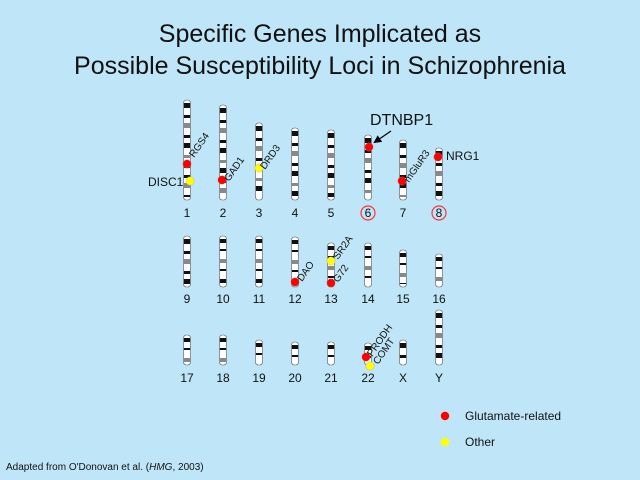  Describe the element at coordinates (187, 213) in the screenshot. I see `chromosome-label: 1` at that location.